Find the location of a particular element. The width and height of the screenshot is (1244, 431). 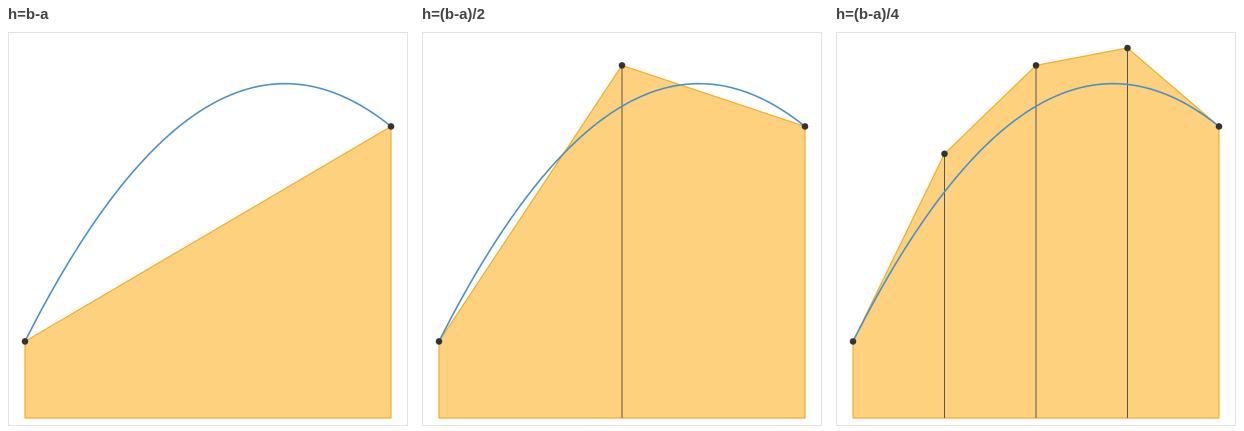

chart-title: h=(b-a)/4 is located at coordinates (867, 14).